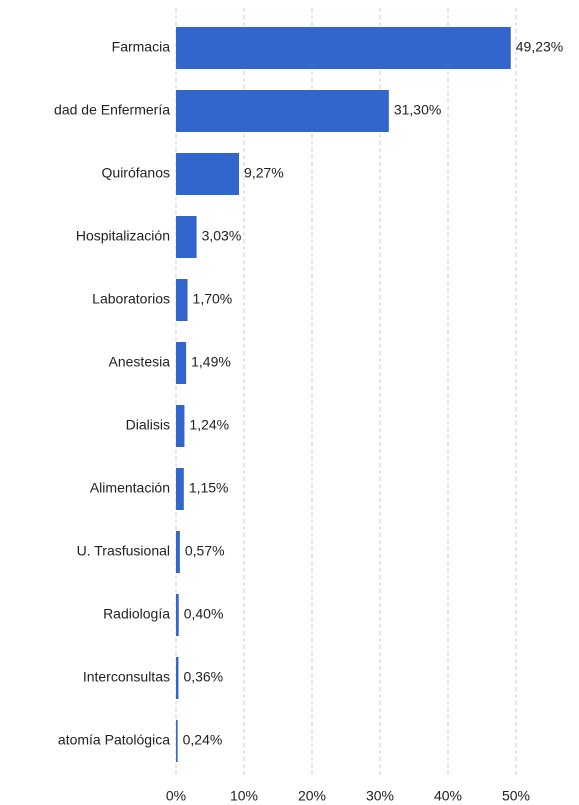  I want to click on value-label: 0,40%, so click(204, 614).